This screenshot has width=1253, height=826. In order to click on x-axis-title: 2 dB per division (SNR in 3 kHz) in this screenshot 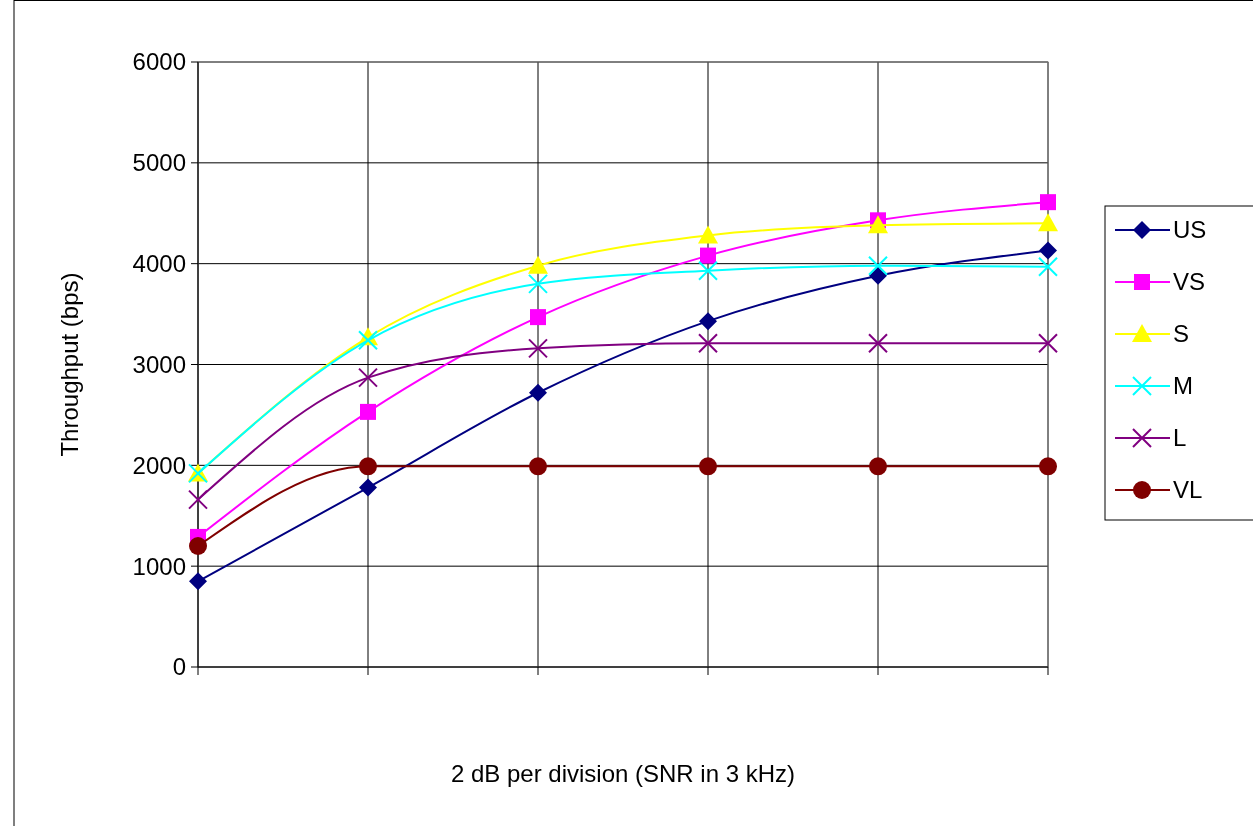, I will do `click(623, 773)`.